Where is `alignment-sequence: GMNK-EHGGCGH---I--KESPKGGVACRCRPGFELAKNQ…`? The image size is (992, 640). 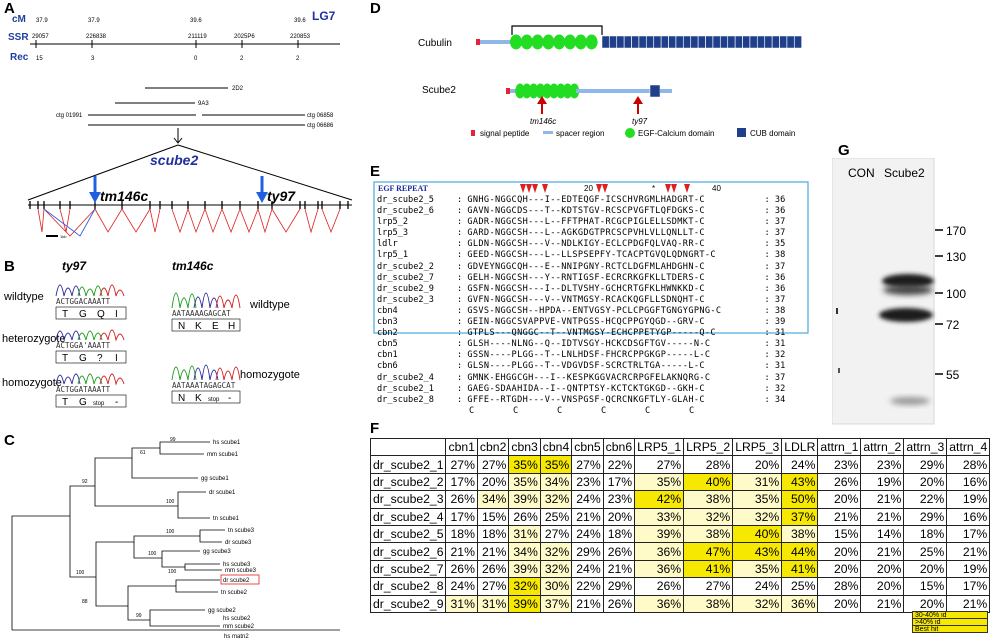 alignment-sequence: GMNK-EHGGCGH---I--KESPKGGVACRCRPGFELAKNQ… is located at coordinates (589, 377).